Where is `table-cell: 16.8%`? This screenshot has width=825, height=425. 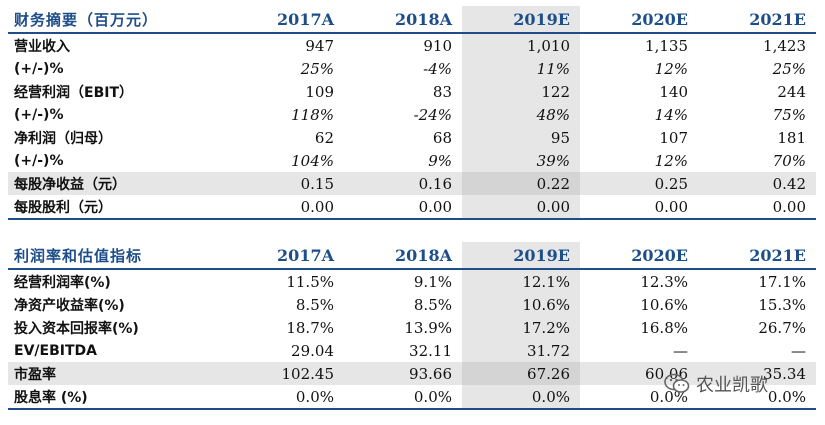 table-cell: 16.8% is located at coordinates (664, 327).